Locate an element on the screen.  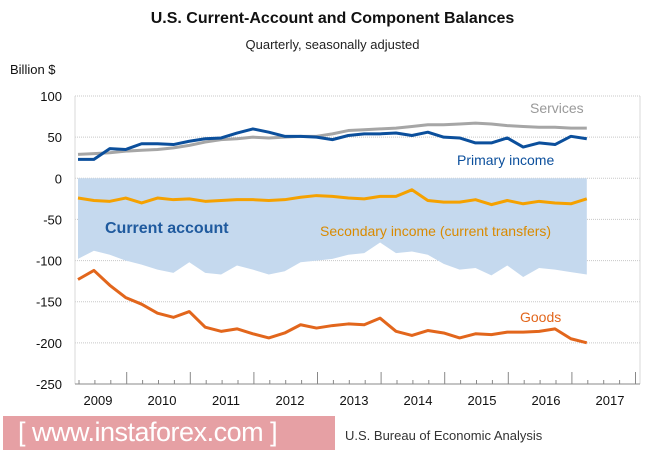
x-tick-label: 2012 is located at coordinates (290, 400).